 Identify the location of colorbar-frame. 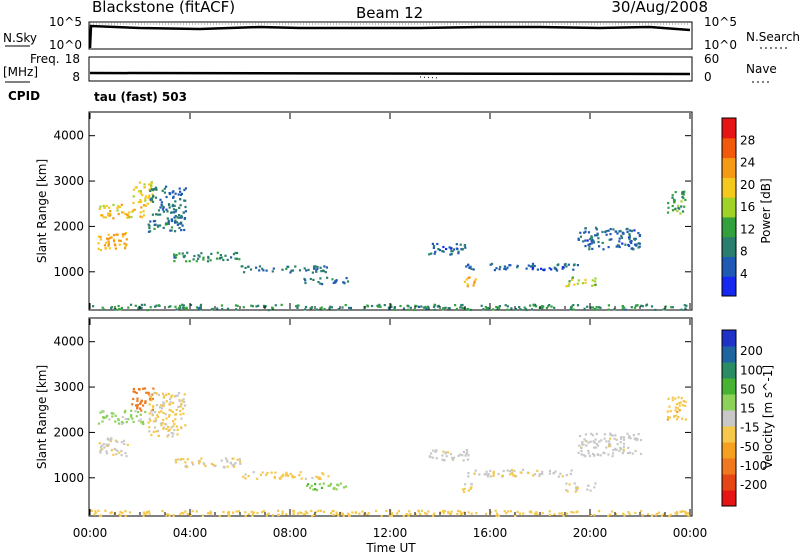
(729, 418).